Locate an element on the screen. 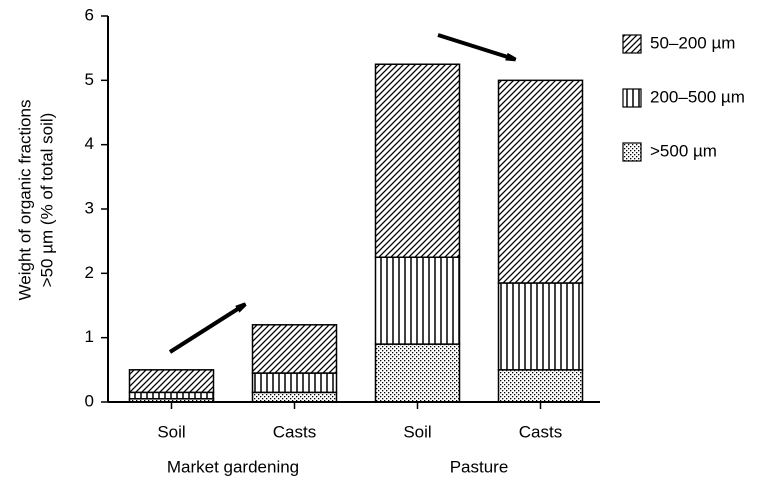  y-tick-label: 2 is located at coordinates (89, 272).